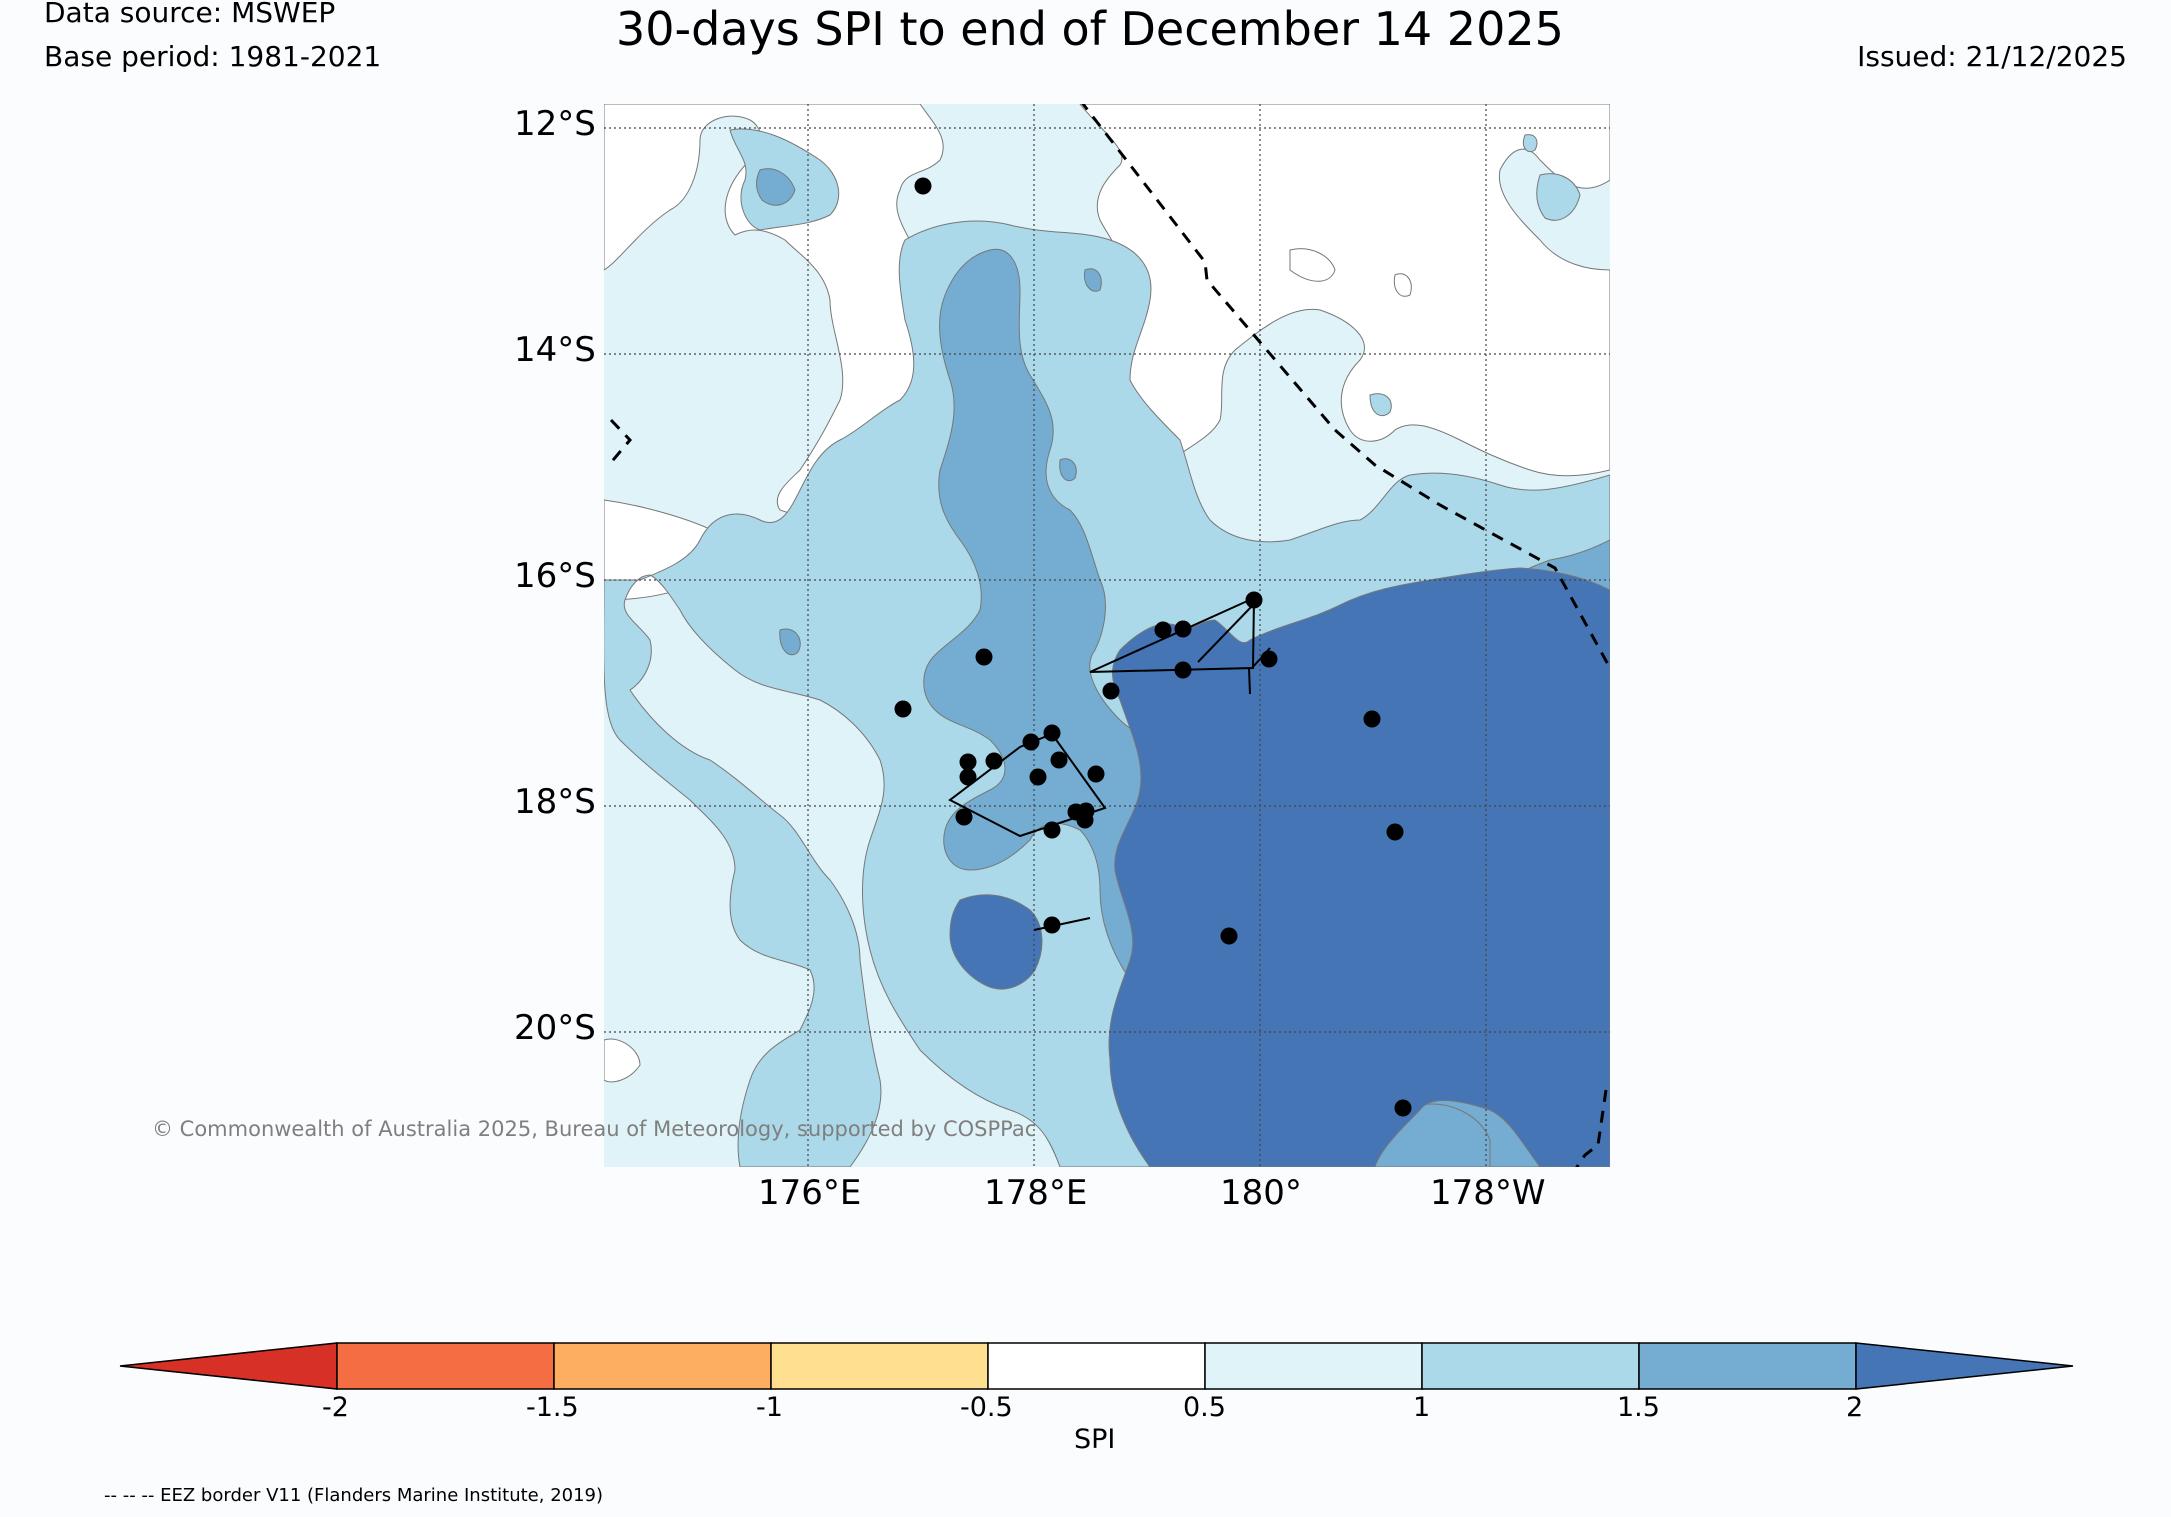 Image resolution: width=2171 pixels, height=1517 pixels. I want to click on lon-label-180: 180°, so click(1261, 1193).